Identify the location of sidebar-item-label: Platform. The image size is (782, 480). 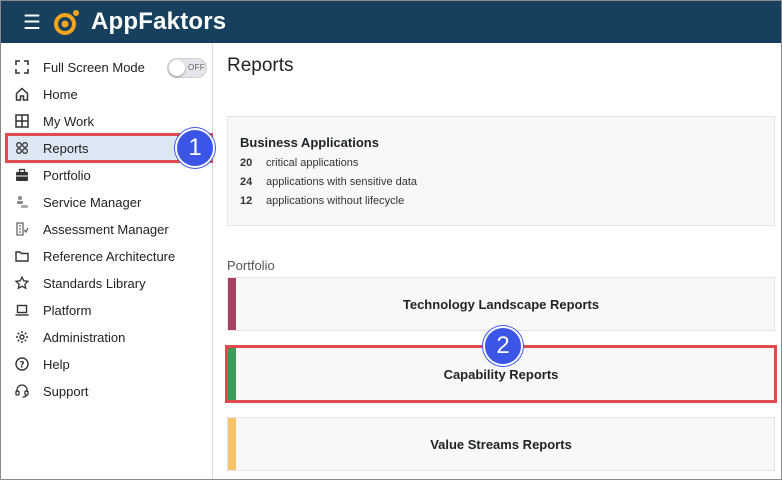
(67, 310).